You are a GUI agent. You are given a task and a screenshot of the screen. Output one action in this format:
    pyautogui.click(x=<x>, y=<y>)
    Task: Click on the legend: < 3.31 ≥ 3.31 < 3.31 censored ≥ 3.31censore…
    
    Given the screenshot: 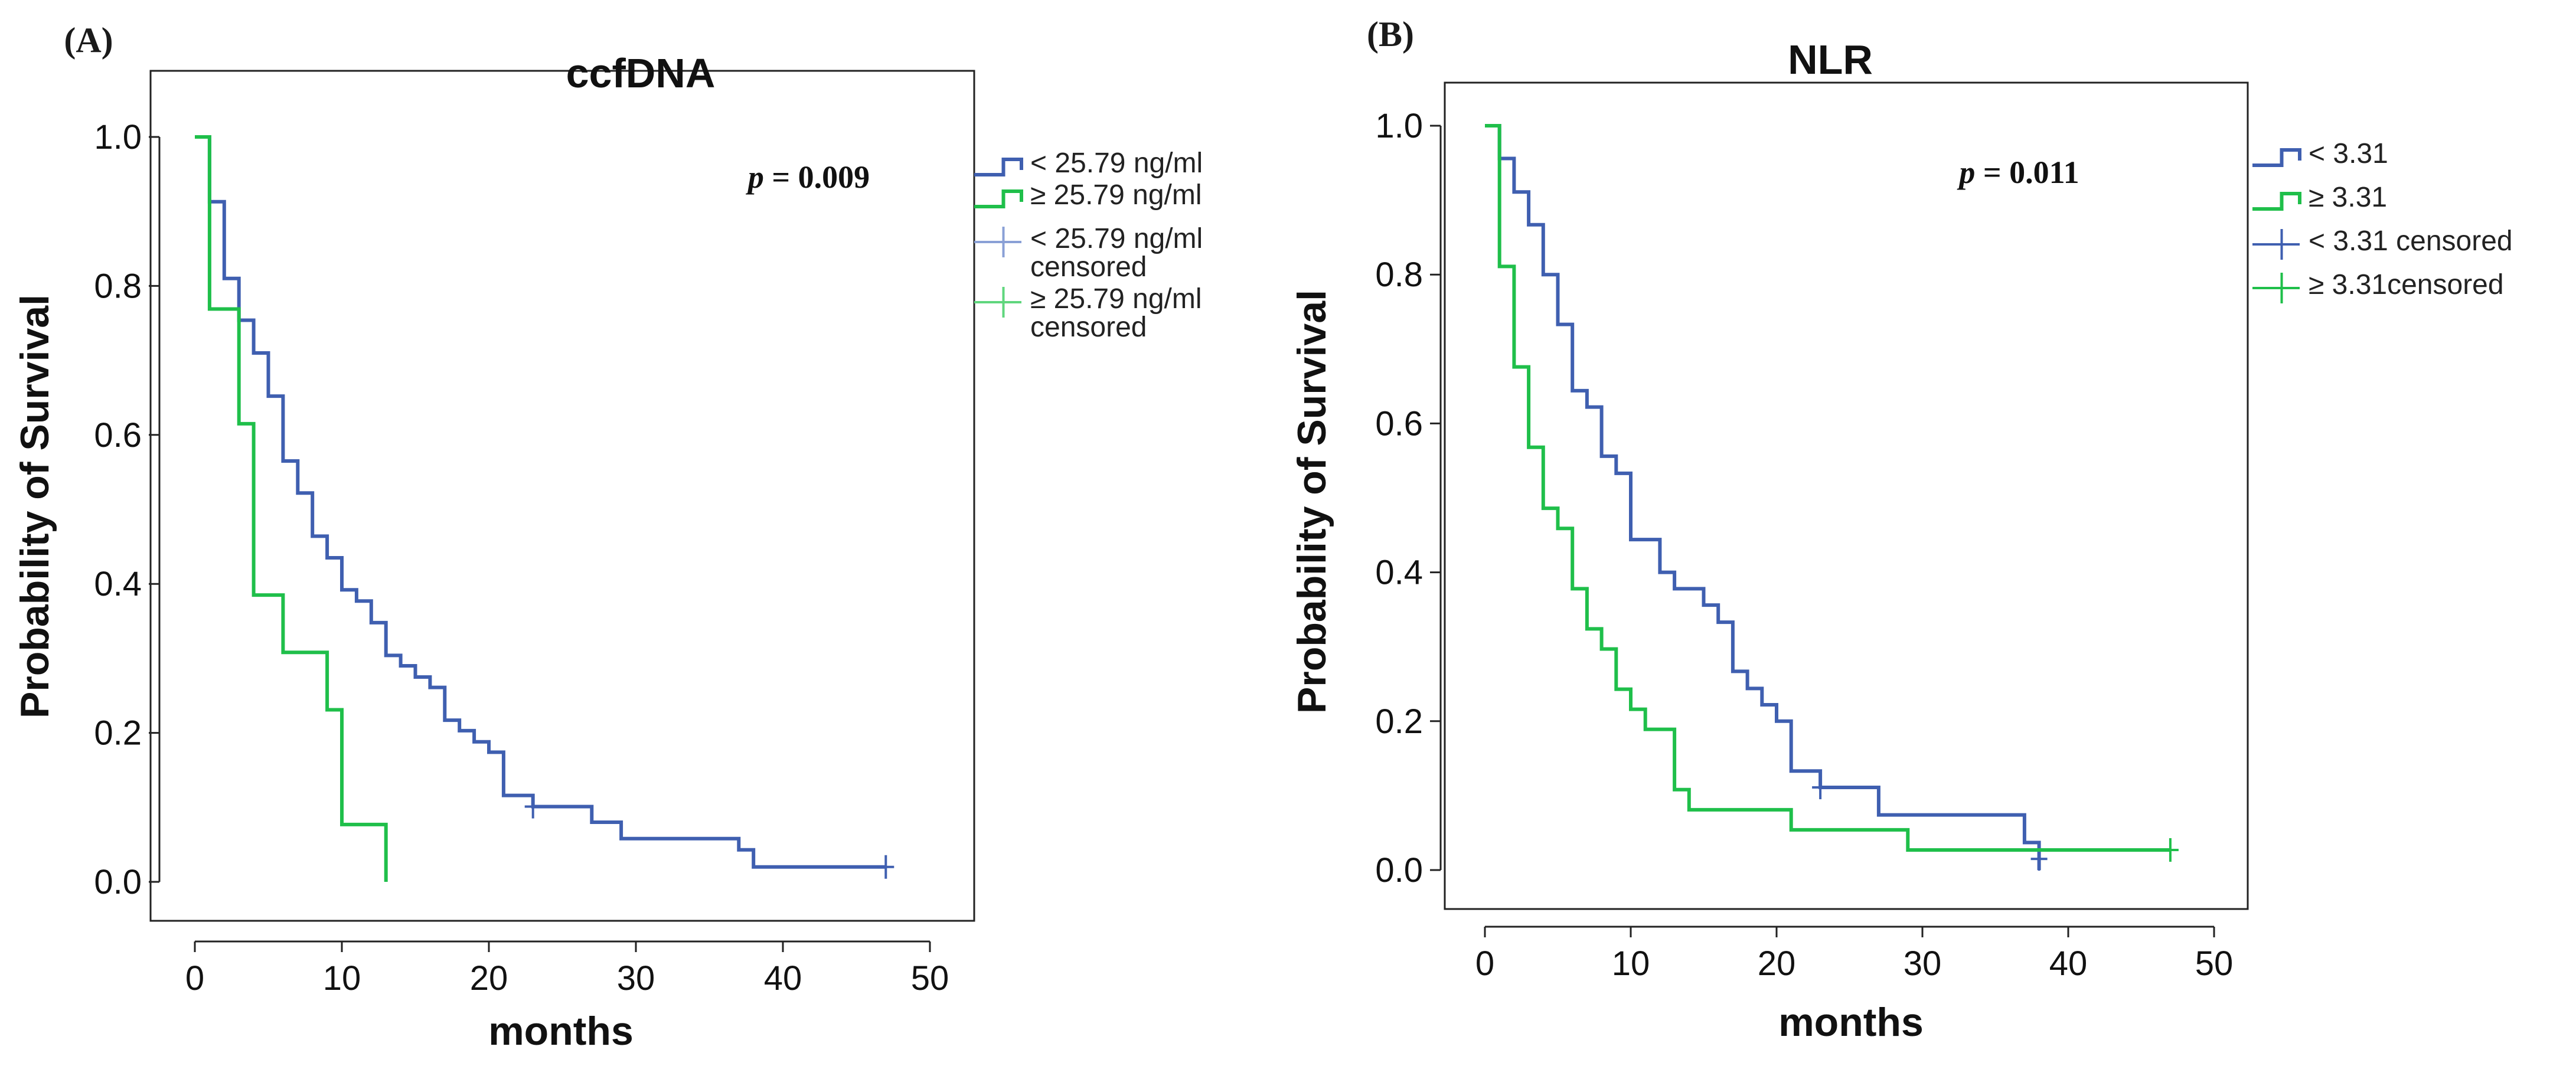 What is the action you would take?
    pyautogui.click(x=2382, y=220)
    